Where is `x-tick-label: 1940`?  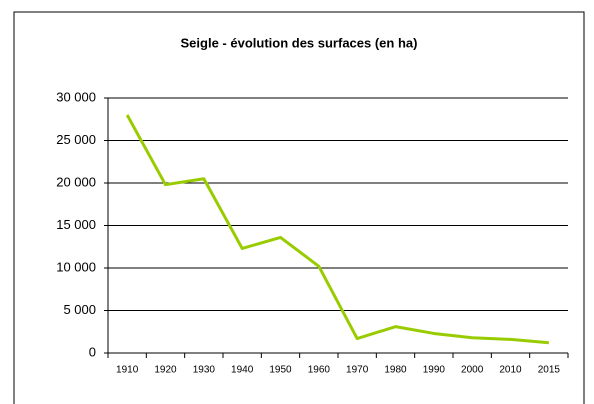
x-tick-label: 1940 is located at coordinates (242, 370).